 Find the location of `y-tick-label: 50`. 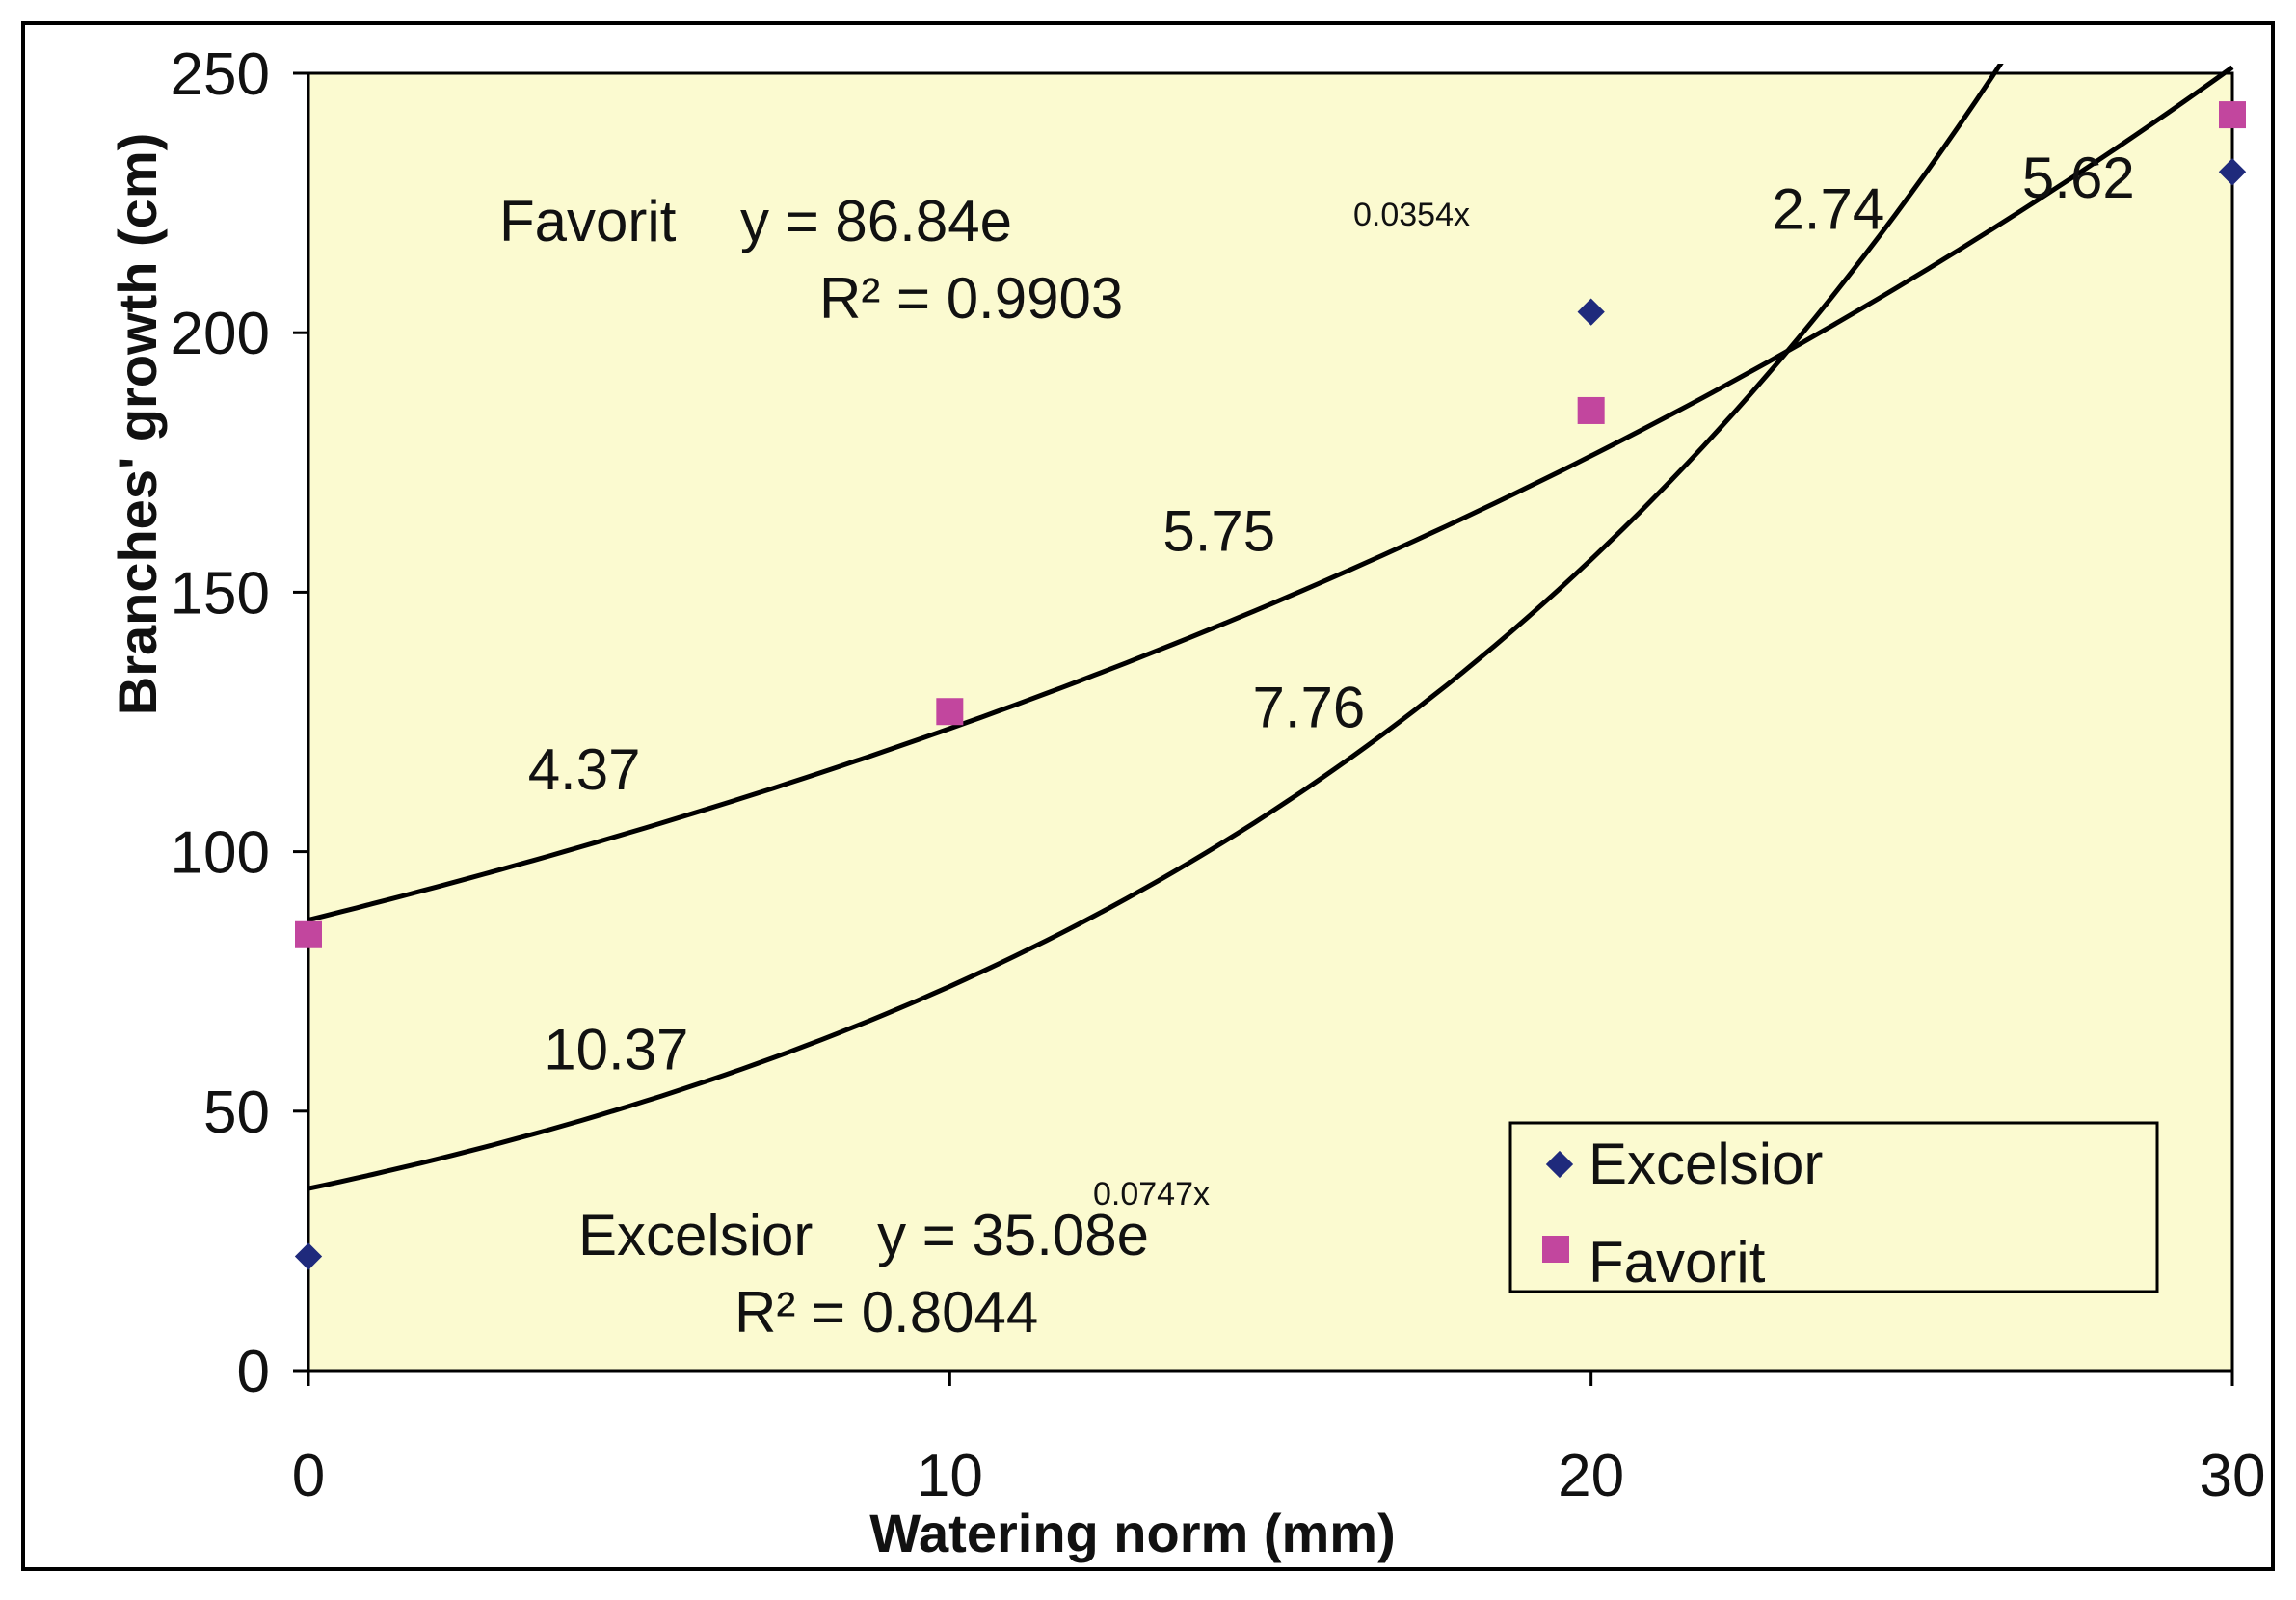

y-tick-label: 50 is located at coordinates (236, 1113).